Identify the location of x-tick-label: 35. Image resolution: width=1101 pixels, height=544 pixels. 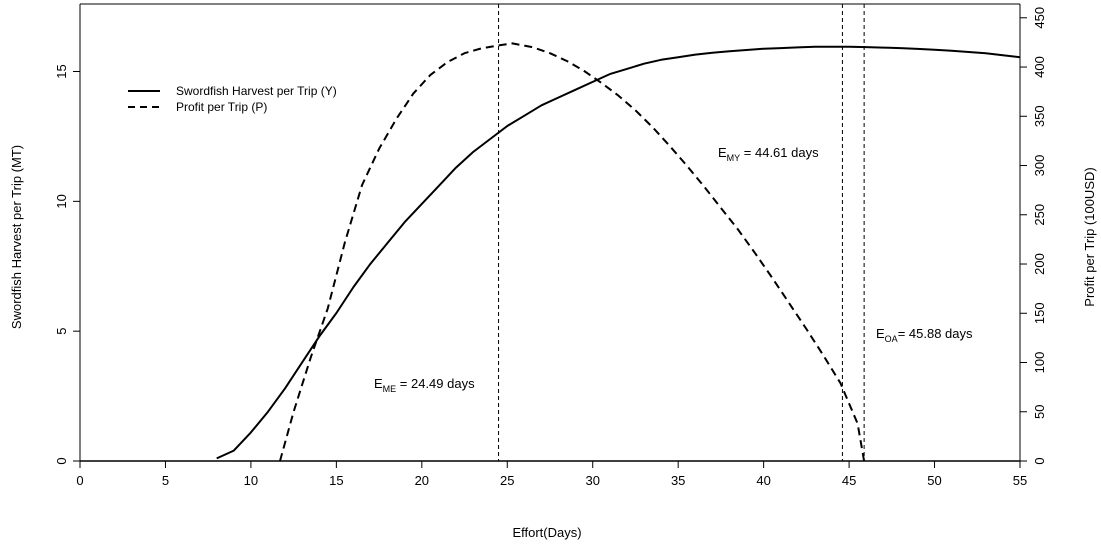
(678, 480).